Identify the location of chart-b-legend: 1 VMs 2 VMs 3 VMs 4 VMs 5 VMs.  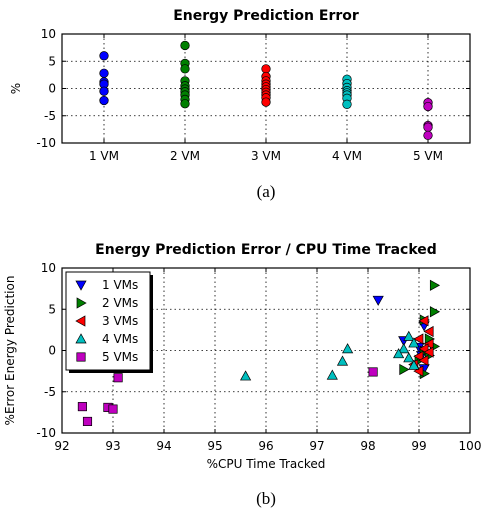
(109, 322).